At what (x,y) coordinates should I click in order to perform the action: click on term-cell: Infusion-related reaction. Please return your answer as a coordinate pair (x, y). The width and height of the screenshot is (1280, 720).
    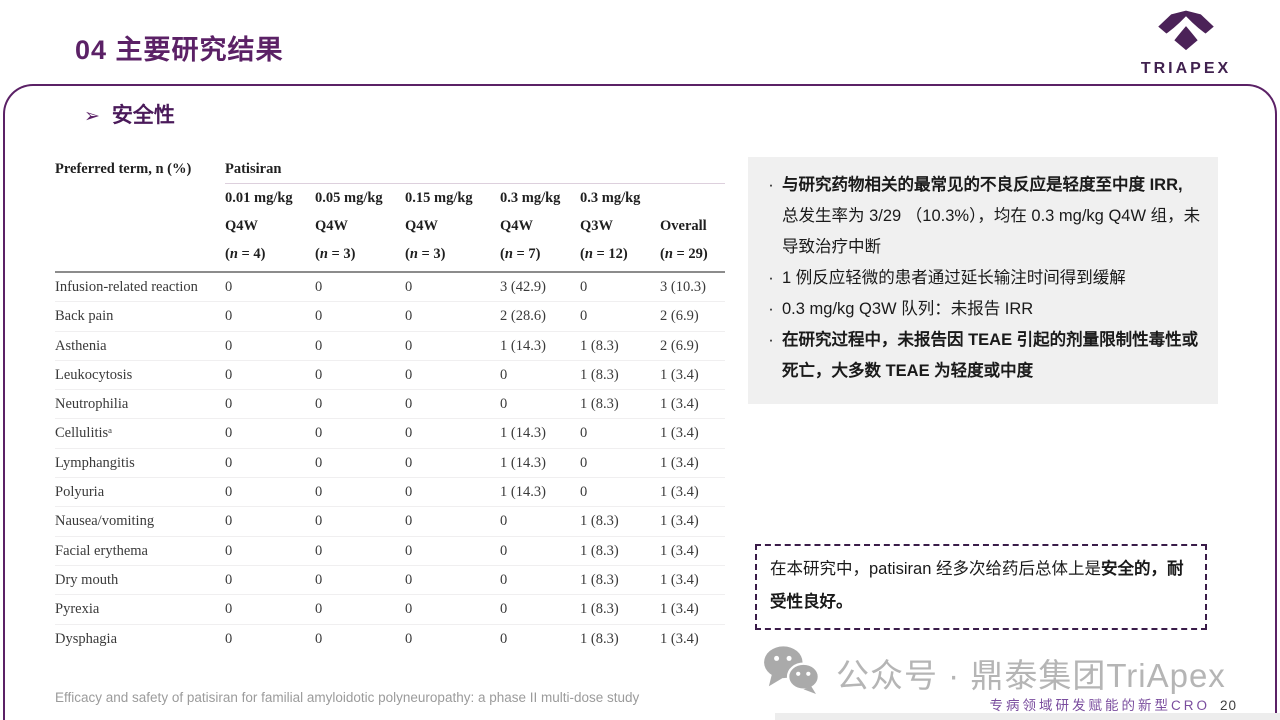
    Looking at the image, I should click on (126, 287).